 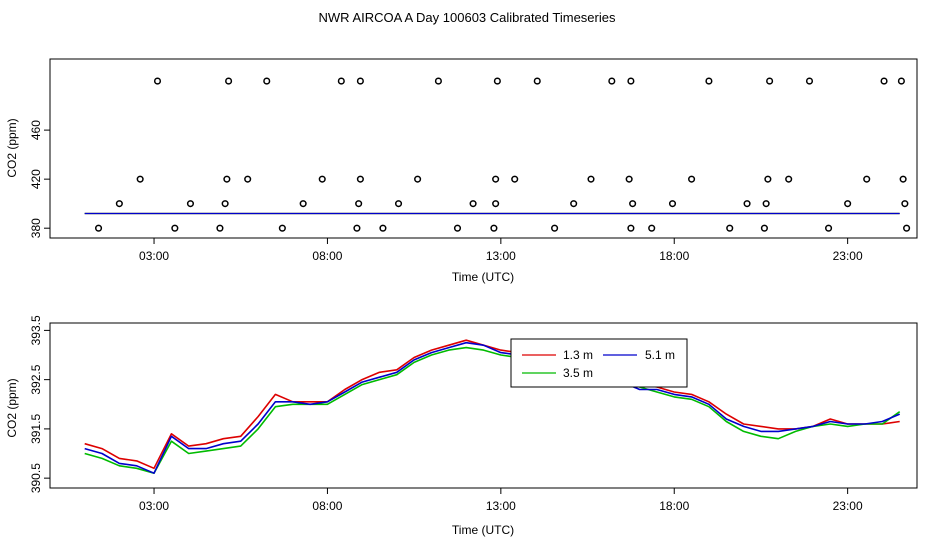 What do you see at coordinates (674, 506) in the screenshot?
I see `p1-x-tick-label: 18:00` at bounding box center [674, 506].